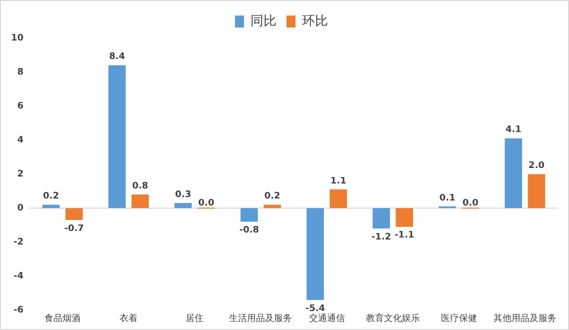  What do you see at coordinates (326, 318) in the screenshot?
I see `x-tick-label: 交通通信` at bounding box center [326, 318].